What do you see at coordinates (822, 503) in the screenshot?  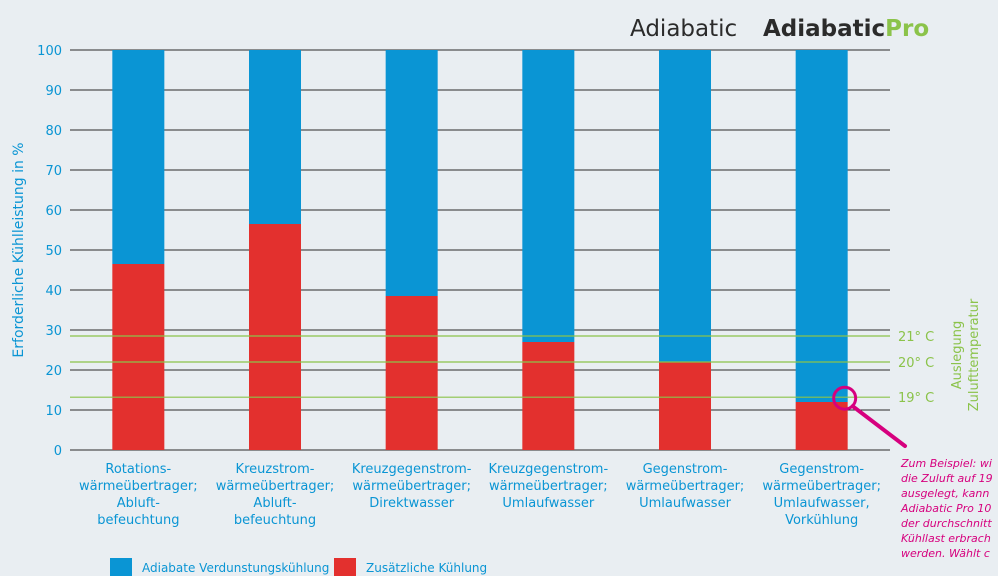 I see `category-label-5-2: Umlaufwasser,` at bounding box center [822, 503].